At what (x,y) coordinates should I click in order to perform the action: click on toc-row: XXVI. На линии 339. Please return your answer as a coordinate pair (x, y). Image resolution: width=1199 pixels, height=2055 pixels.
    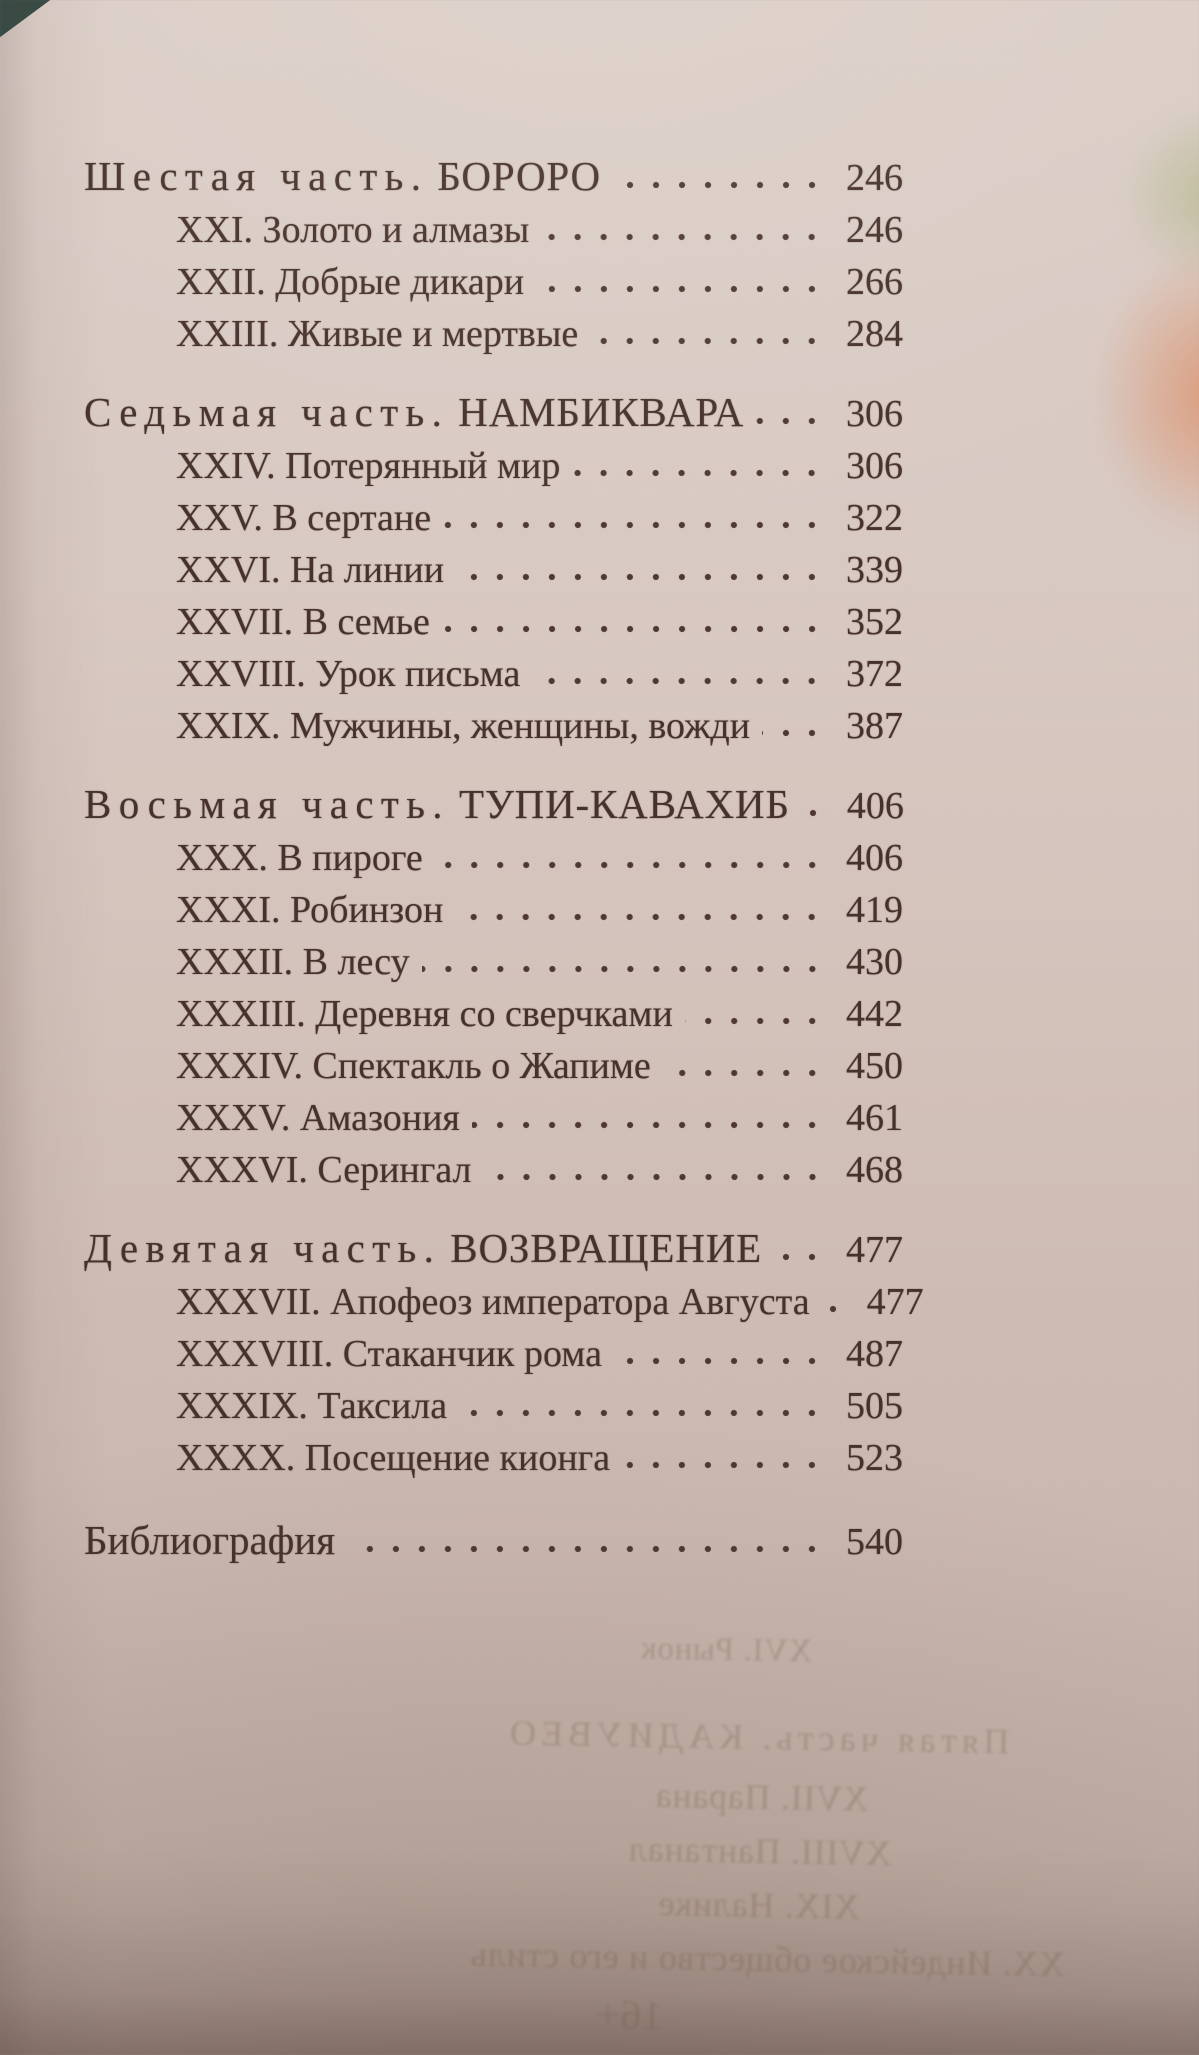
    Looking at the image, I should click on (493, 570).